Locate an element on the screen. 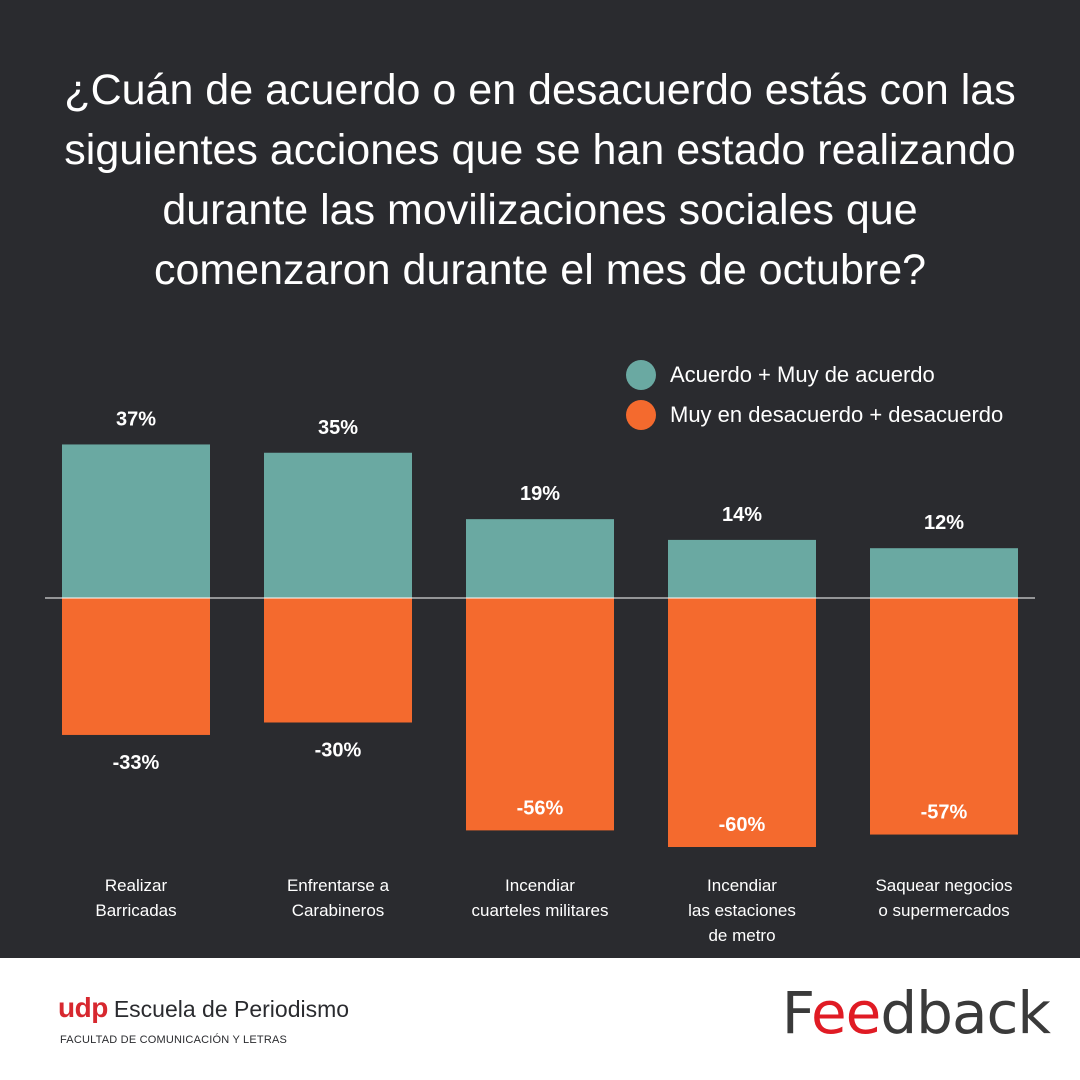  legend-item-disagree: Muy en desacuerdo + desacuerdo is located at coordinates (814, 415).